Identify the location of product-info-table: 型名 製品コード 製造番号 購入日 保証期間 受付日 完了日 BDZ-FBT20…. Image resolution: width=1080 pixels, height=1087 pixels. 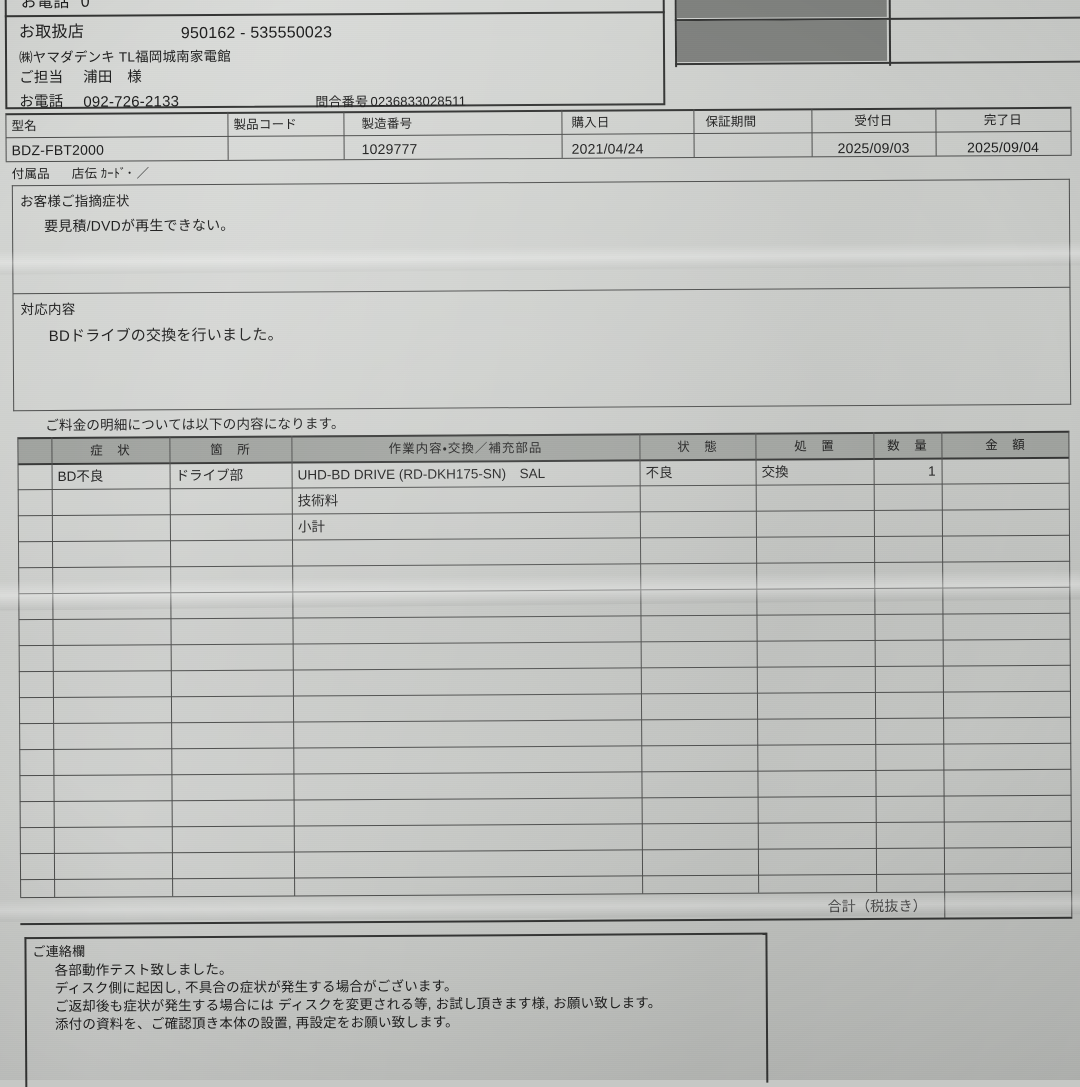
(538, 141).